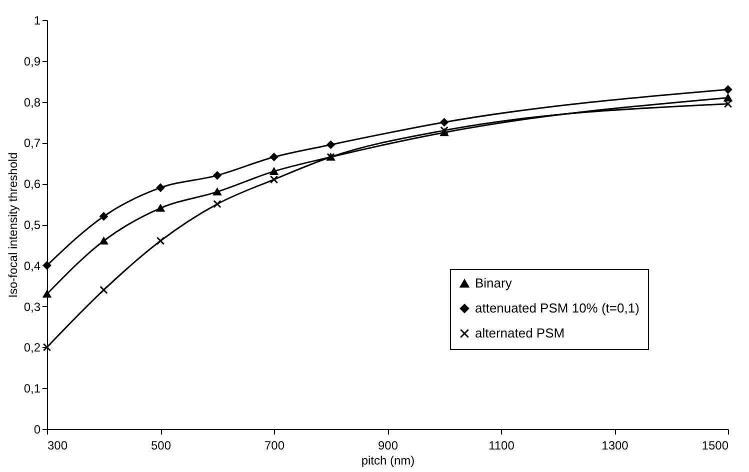  What do you see at coordinates (388, 445) in the screenshot?
I see `x-tick-label: 900` at bounding box center [388, 445].